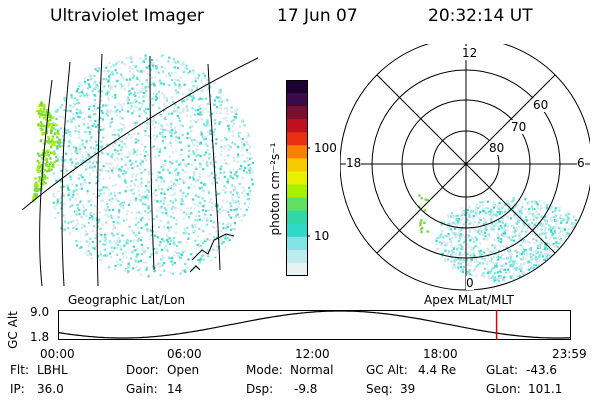 This screenshot has height=400, width=600. What do you see at coordinates (569, 354) in the screenshot?
I see `timeline-xtick-2359: 23:59` at bounding box center [569, 354].